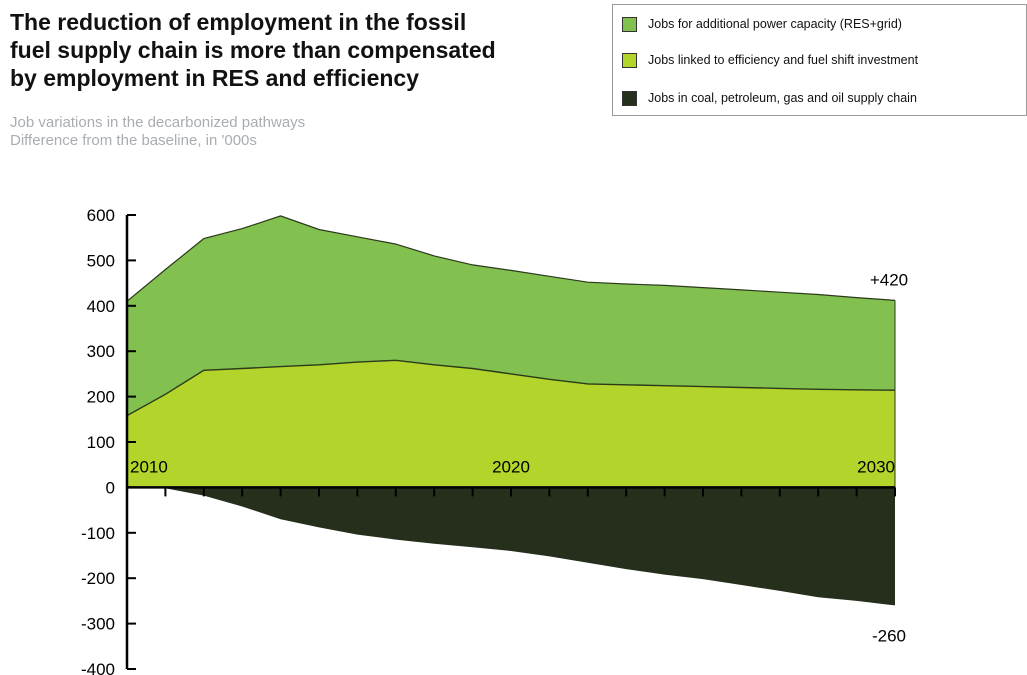  What do you see at coordinates (98, 624) in the screenshot?
I see `y-tick-label: -300` at bounding box center [98, 624].